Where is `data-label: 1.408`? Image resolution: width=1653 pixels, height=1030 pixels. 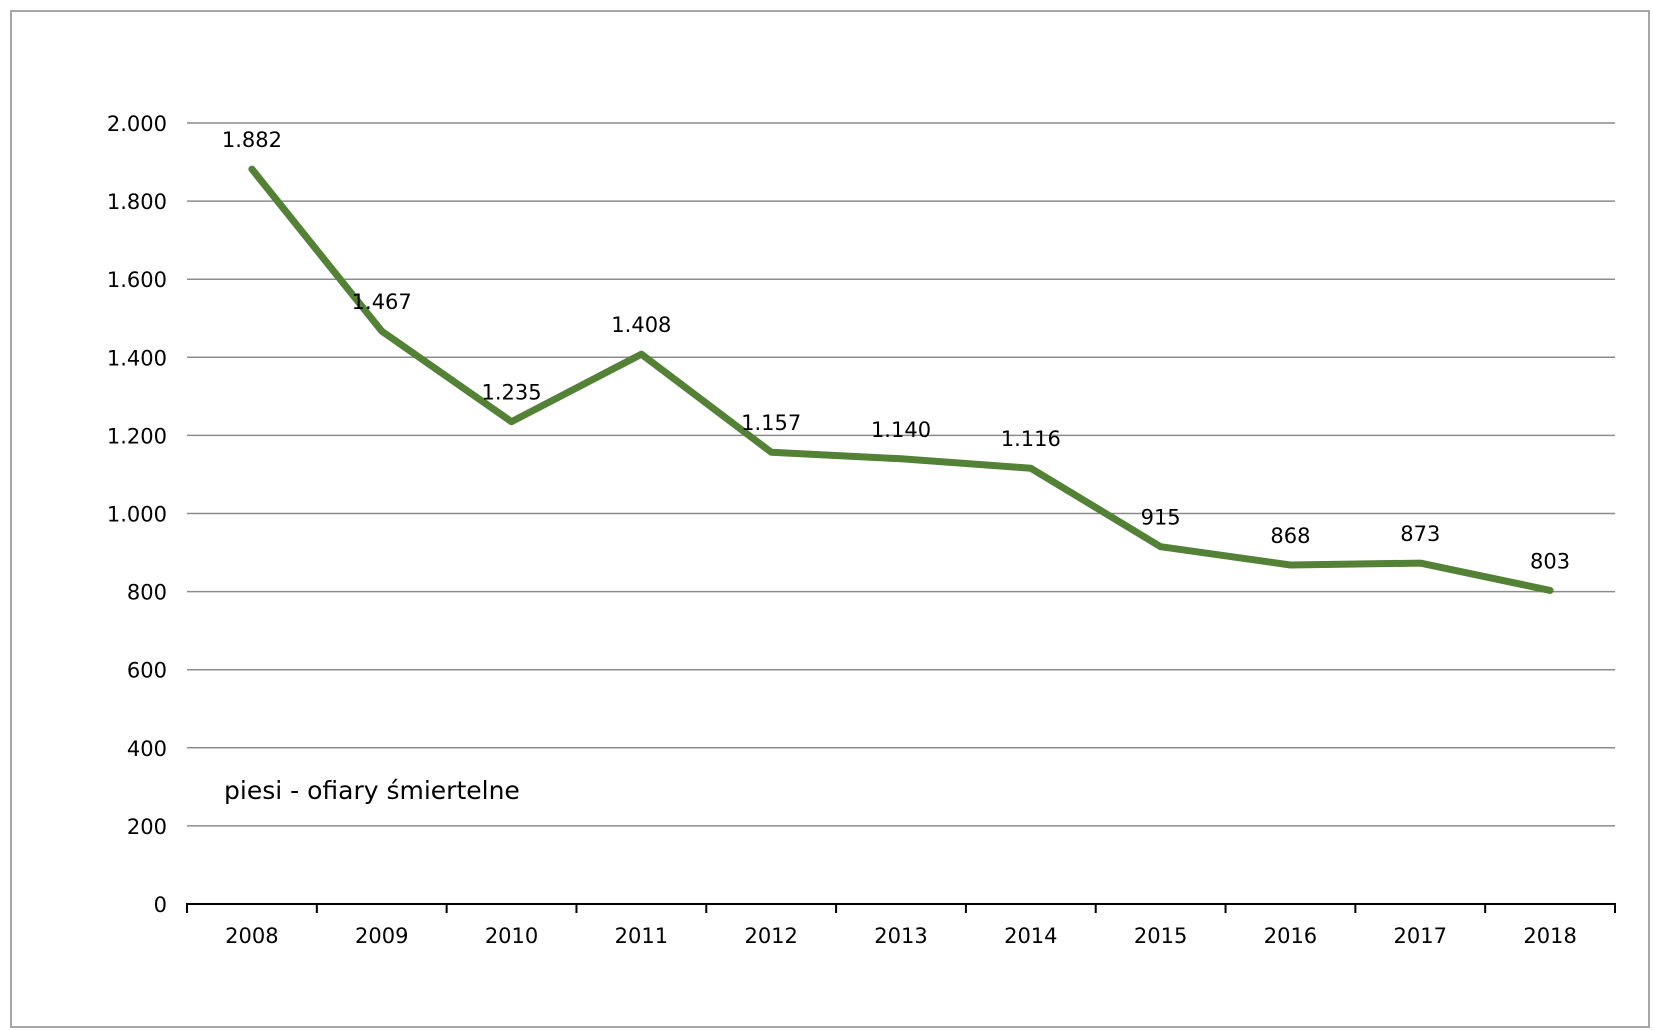 data-label: 1.408 is located at coordinates (641, 325).